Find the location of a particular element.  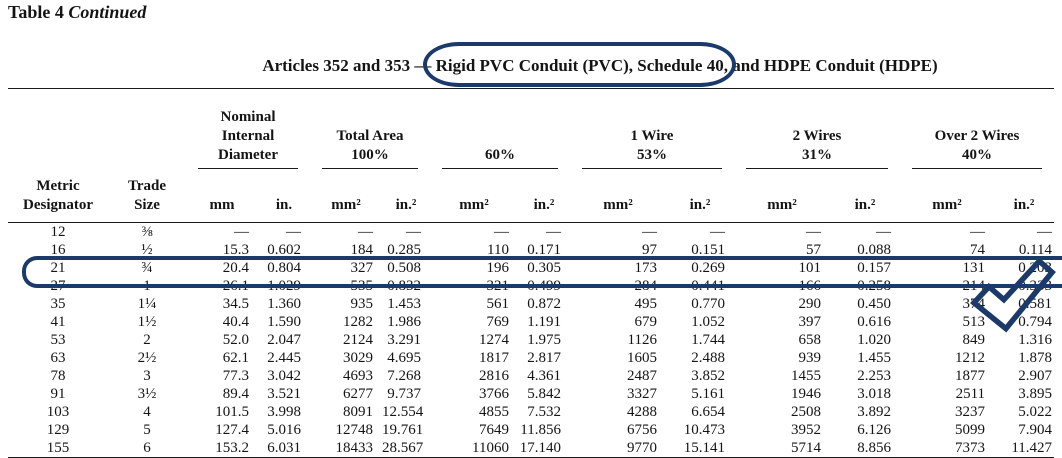

table-cell: 0.269 is located at coordinates (708, 267).